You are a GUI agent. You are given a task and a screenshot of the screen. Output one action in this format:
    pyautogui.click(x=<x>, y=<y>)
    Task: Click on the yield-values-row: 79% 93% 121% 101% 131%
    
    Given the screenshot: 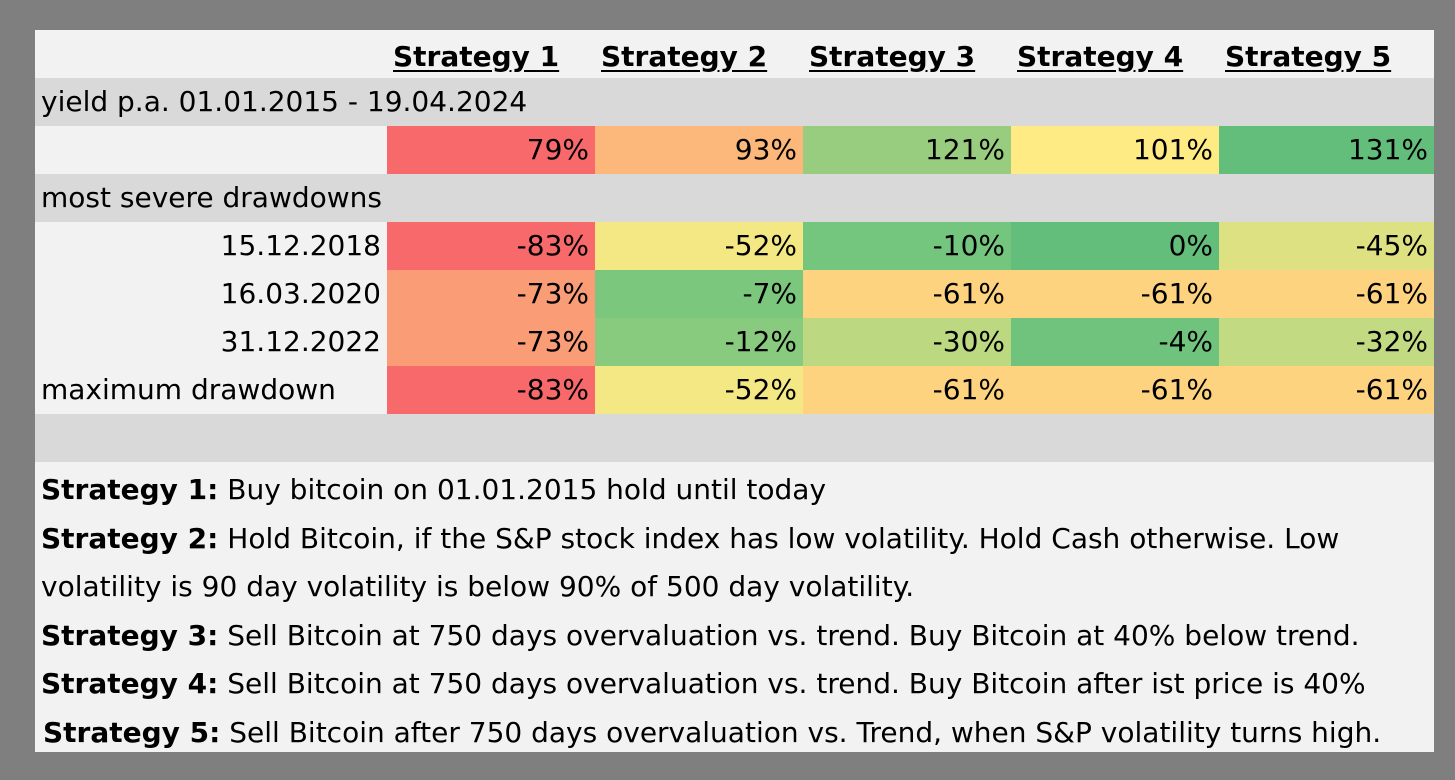 What is the action you would take?
    pyautogui.click(x=734, y=150)
    